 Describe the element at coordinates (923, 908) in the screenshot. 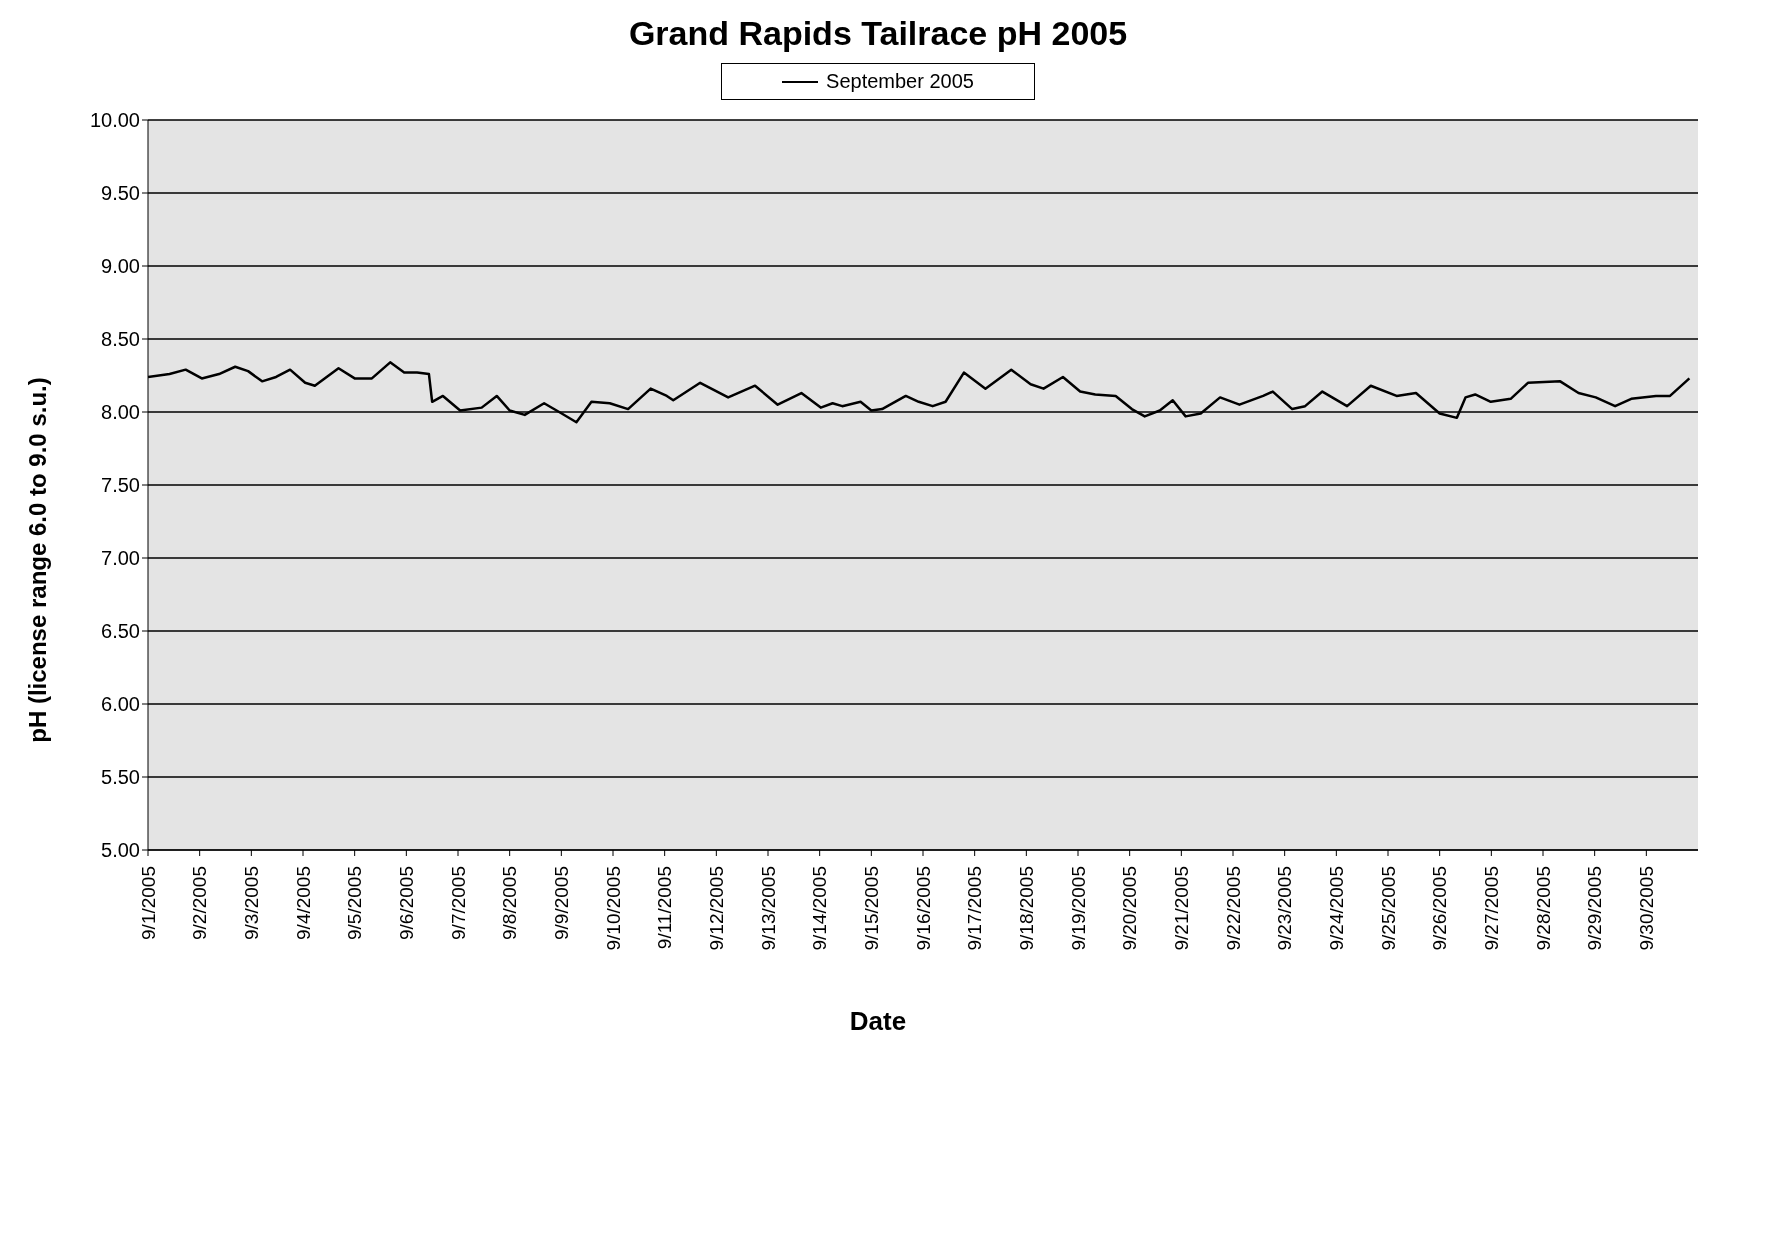

I see `x-tick-label: 9/16/2005` at that location.